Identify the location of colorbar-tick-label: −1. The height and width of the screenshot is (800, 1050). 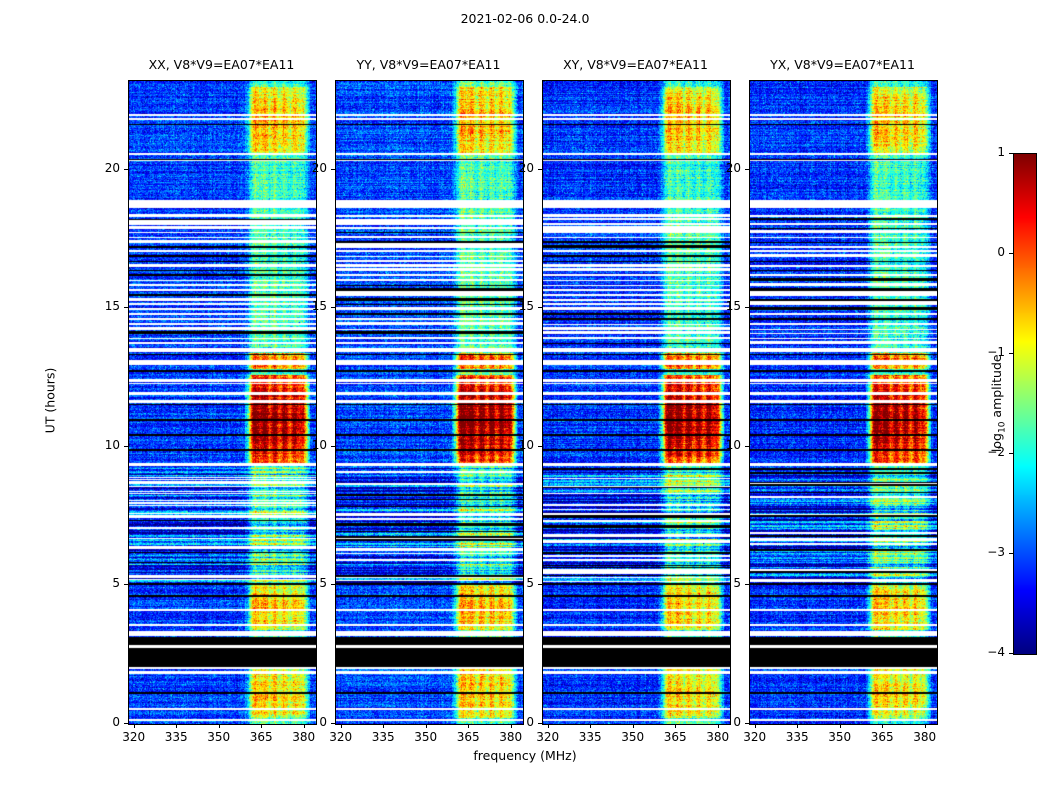
(996, 352).